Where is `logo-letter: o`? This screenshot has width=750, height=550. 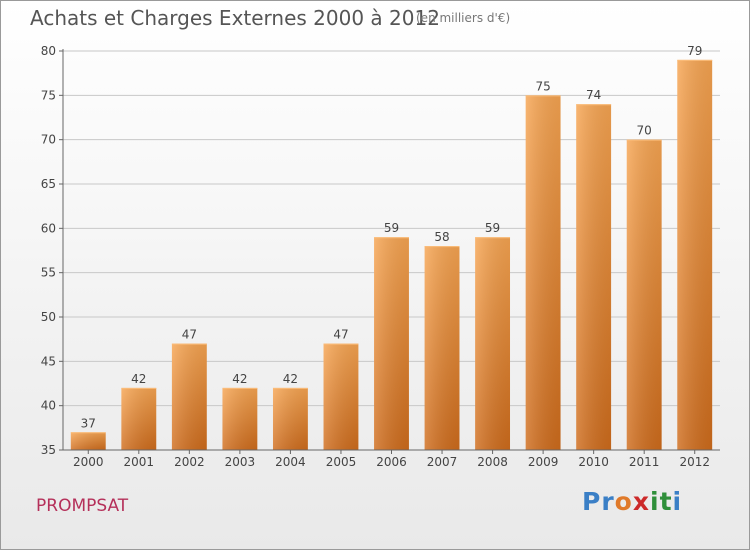
logo-letter: o is located at coordinates (623, 501).